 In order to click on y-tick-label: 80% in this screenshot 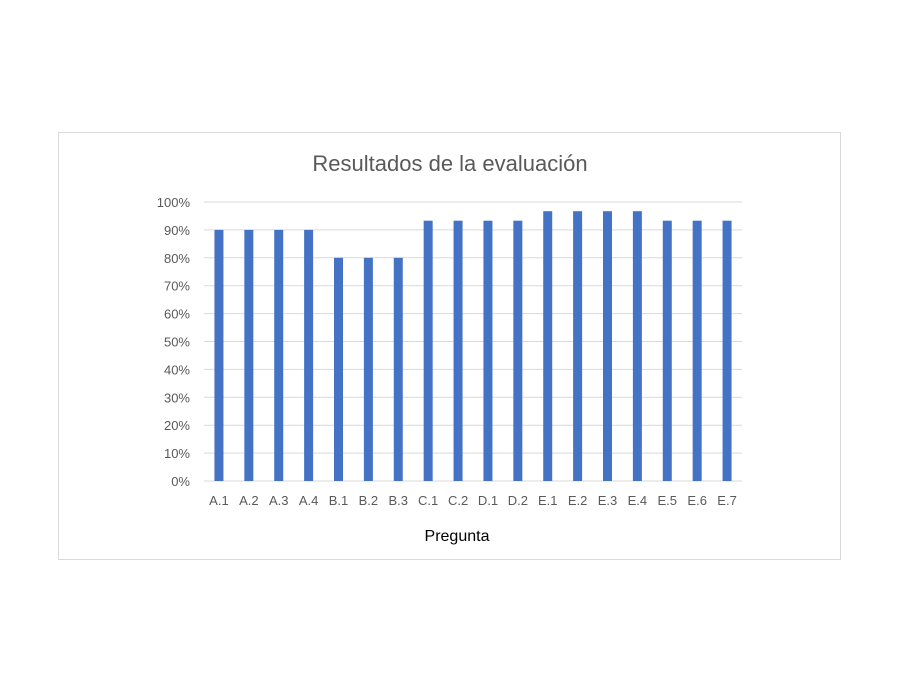, I will do `click(177, 258)`.